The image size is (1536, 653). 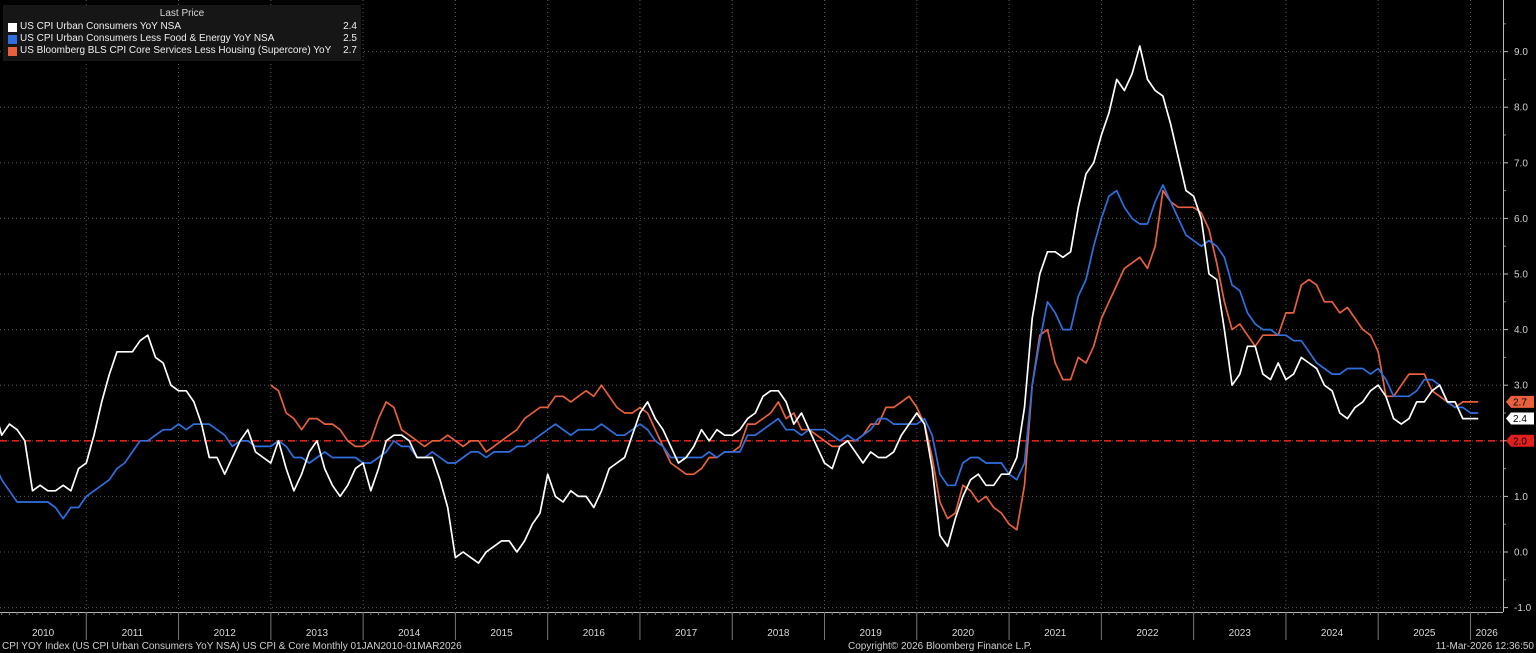 I want to click on y-tick-label: 1.0, so click(x=1521, y=497).